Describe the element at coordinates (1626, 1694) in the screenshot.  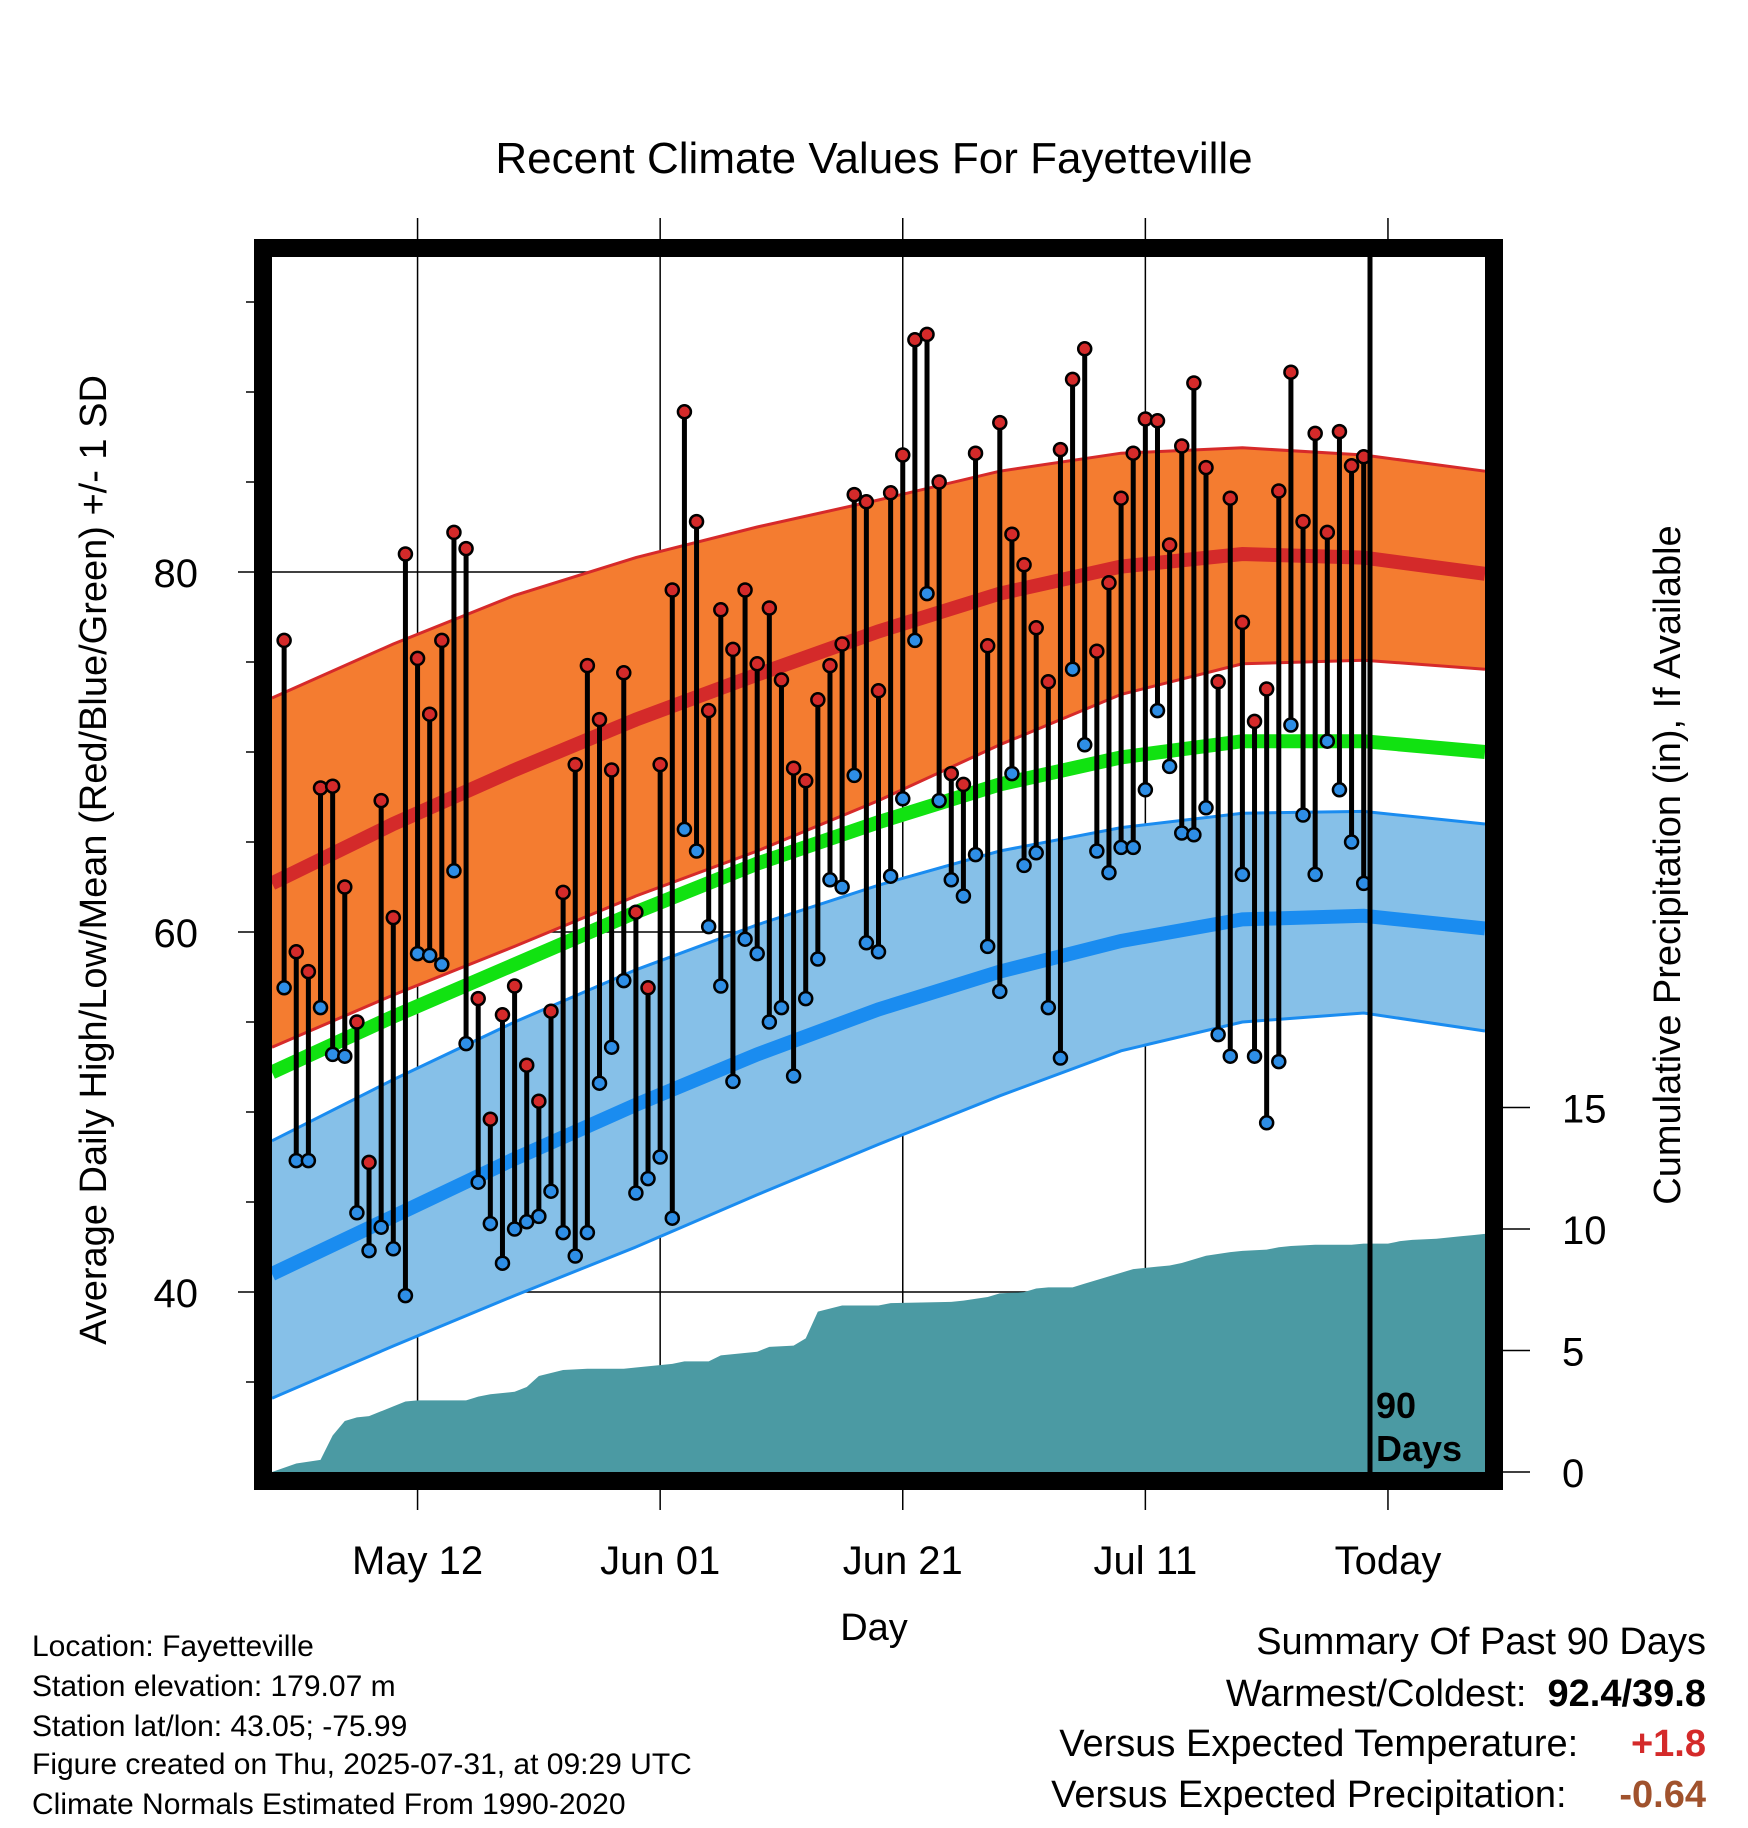
I see `warm-cold-value: 92.4/39.8` at that location.